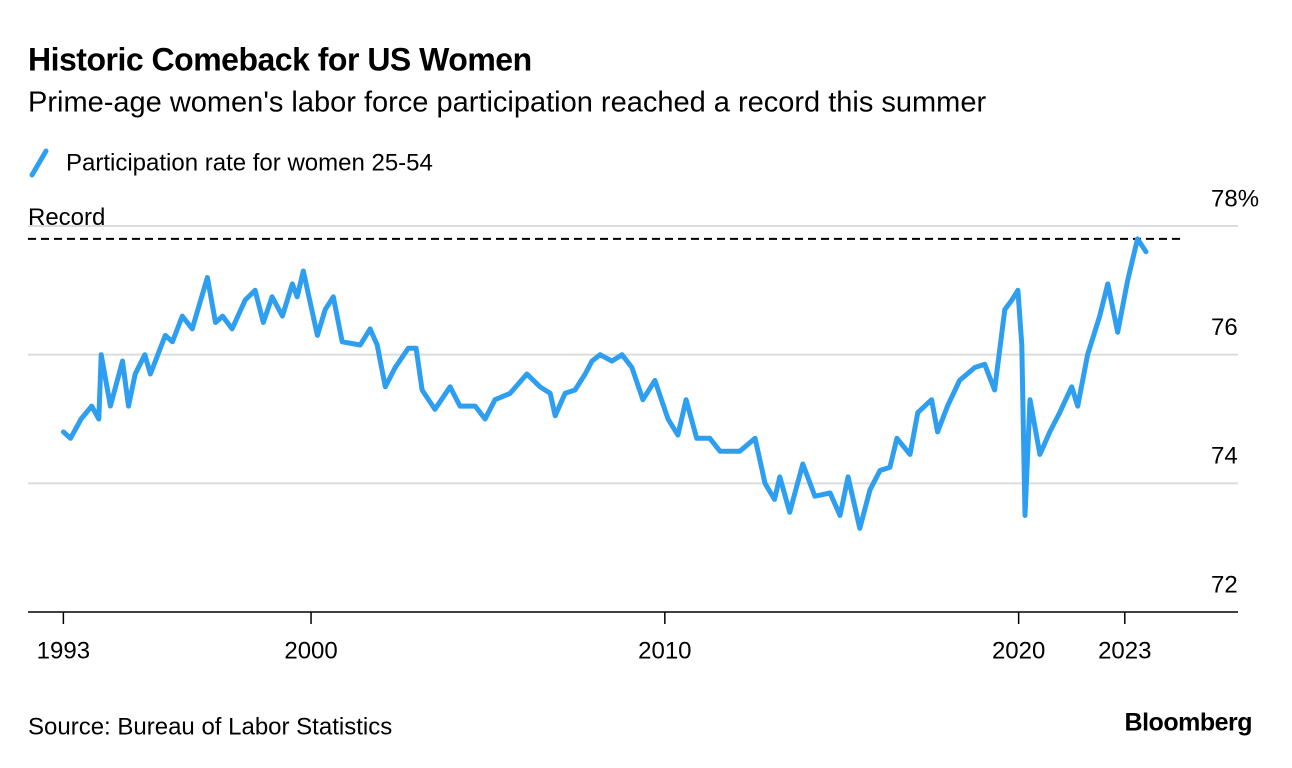 Image resolution: width=1292 pixels, height=768 pixels. What do you see at coordinates (1224, 327) in the screenshot?
I see `y-tick-label: 76` at bounding box center [1224, 327].